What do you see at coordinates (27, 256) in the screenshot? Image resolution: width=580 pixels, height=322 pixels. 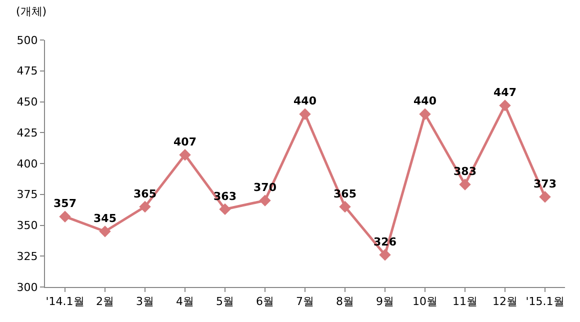 I see `y-tick-label: 325` at bounding box center [27, 256].